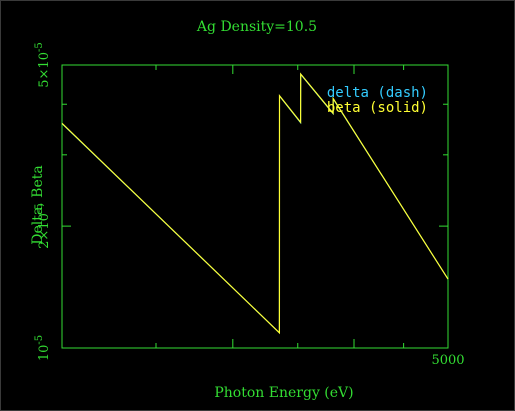 Image resolution: width=515 pixels, height=411 pixels. I want to click on y-axis-label: Delta, Beta, so click(38, 204).